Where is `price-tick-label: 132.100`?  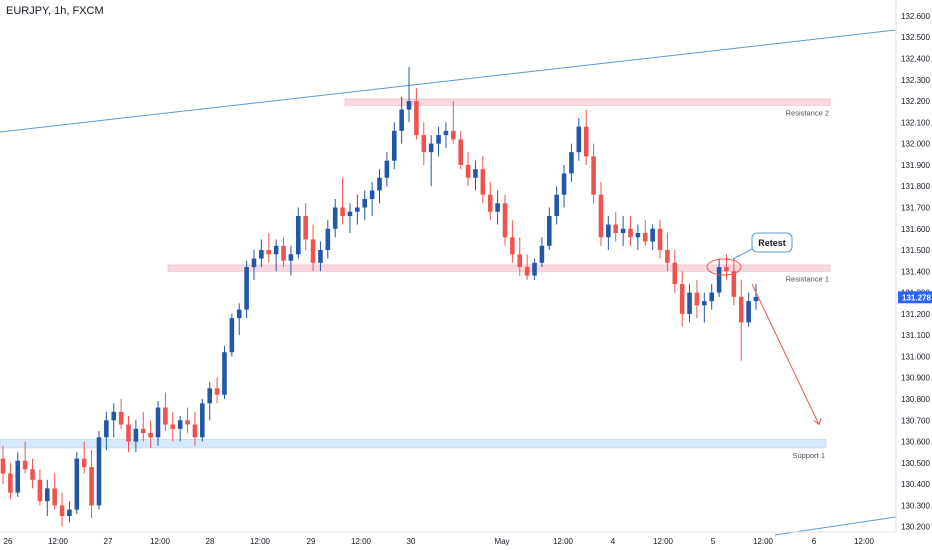 price-tick-label: 132.100 is located at coordinates (915, 122).